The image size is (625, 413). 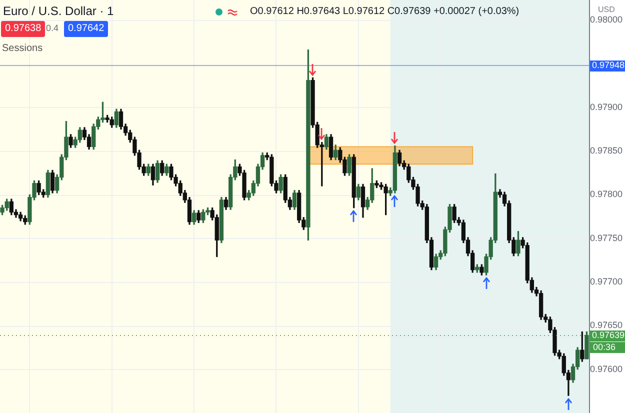 I want to click on y-tick-label: 0.98000, so click(x=606, y=19).